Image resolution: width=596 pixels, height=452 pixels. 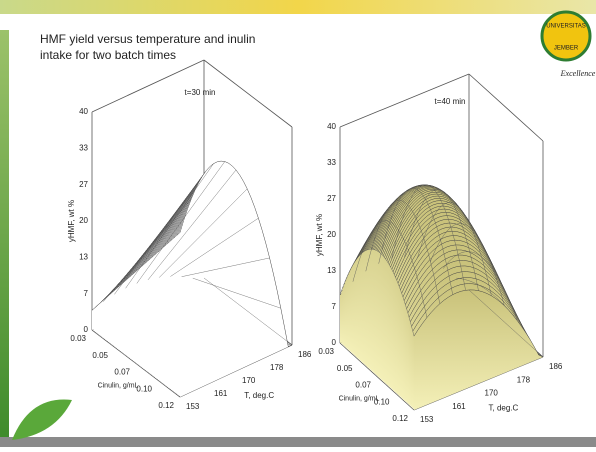 I want to click on logo: UNIVERSITAS JEMBER Excellence, so click(x=568, y=44).